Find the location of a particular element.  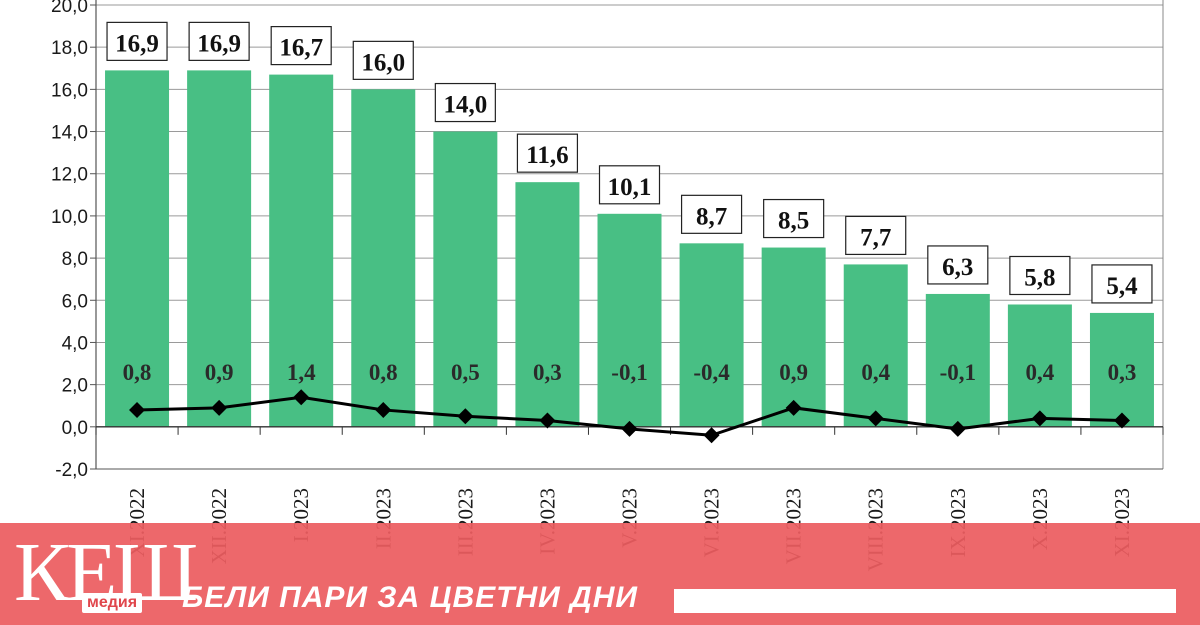

y-tick-label: 18,0 is located at coordinates (69, 48).